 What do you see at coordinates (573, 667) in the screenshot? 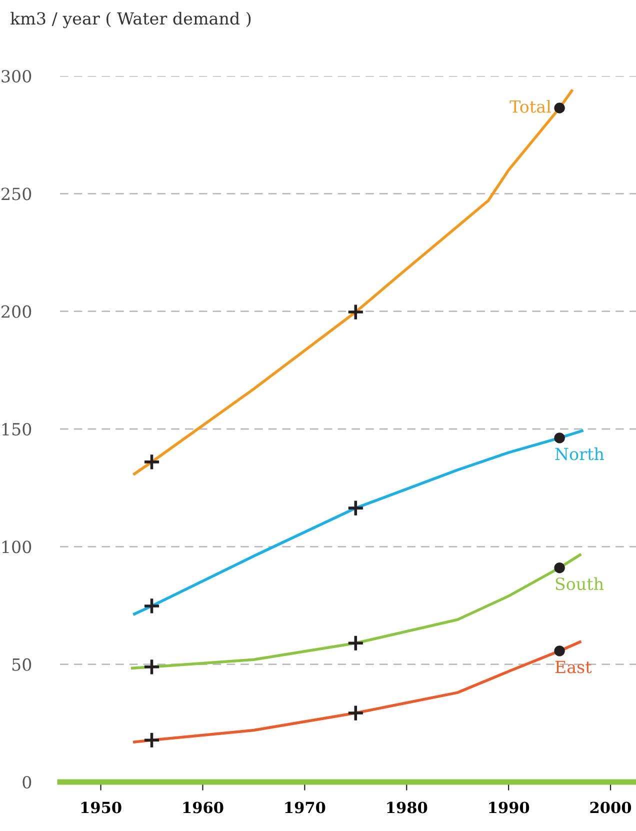
I see `series-label: East` at bounding box center [573, 667].